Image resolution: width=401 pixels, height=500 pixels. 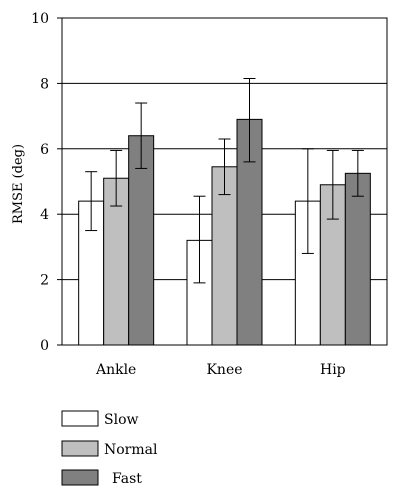 I want to click on legend-label-fast: Fast, so click(x=127, y=479).